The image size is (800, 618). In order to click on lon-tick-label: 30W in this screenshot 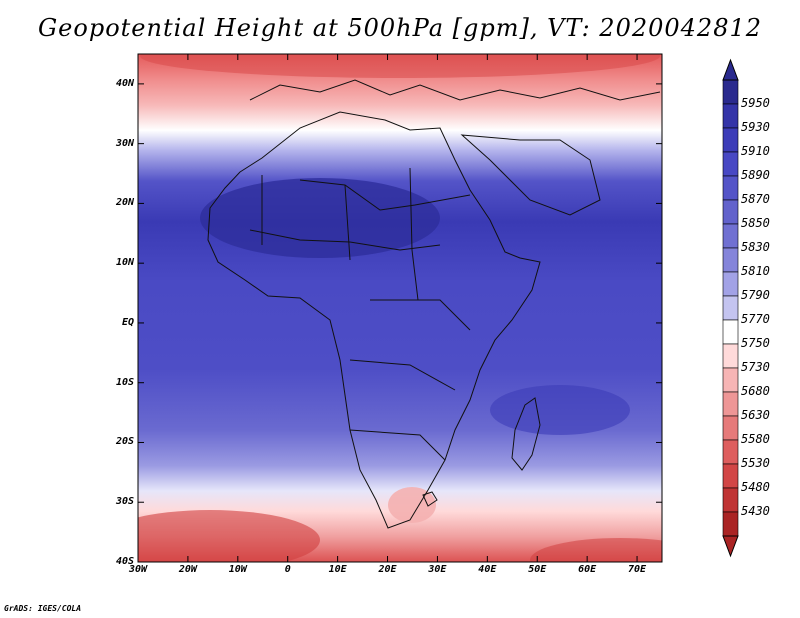, I will do `click(138, 569)`.